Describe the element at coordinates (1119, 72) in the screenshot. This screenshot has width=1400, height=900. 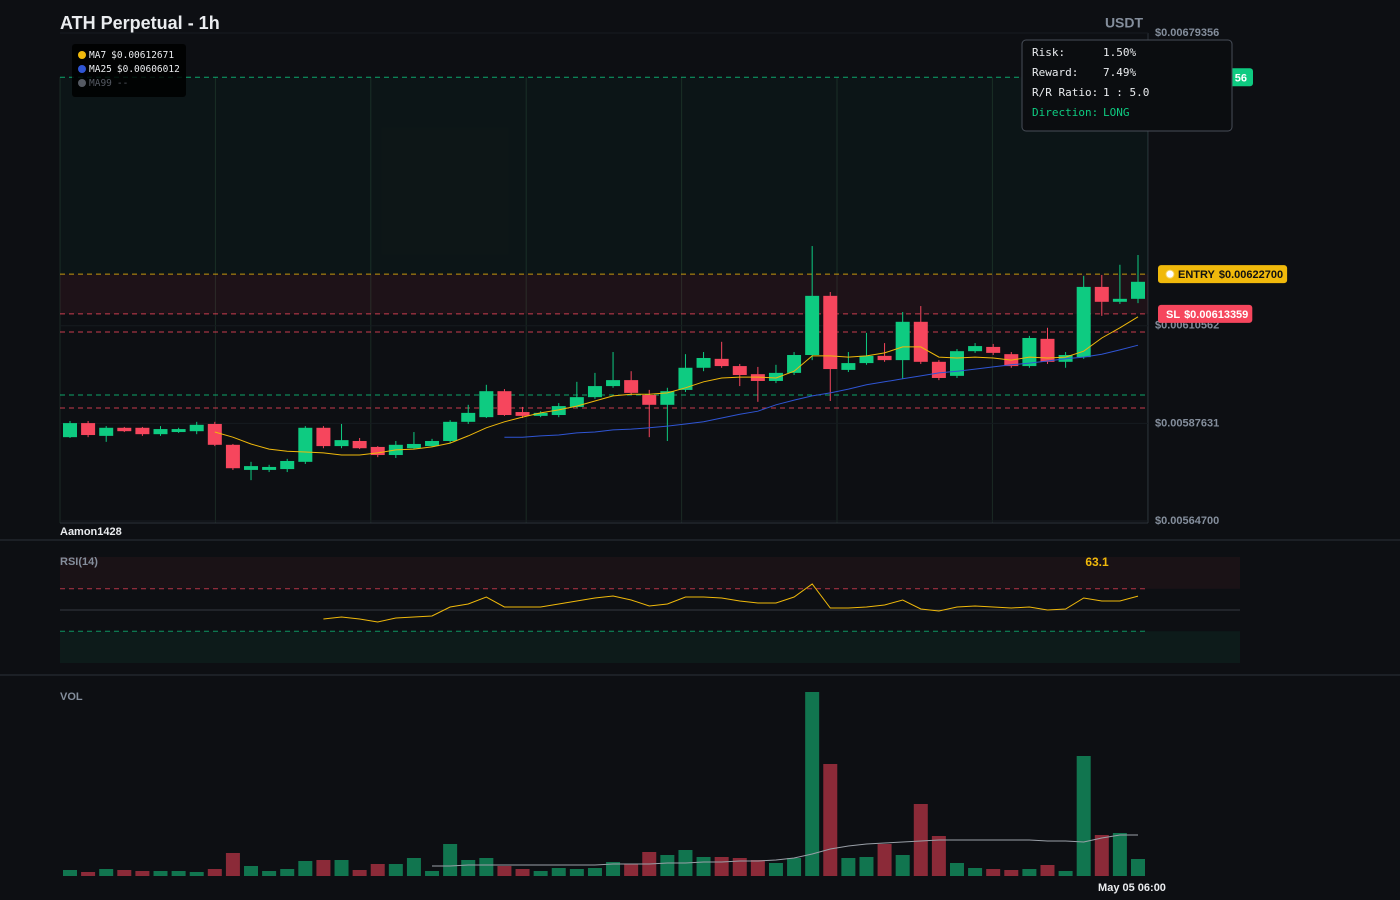
I see `info-value: 7.49%` at that location.